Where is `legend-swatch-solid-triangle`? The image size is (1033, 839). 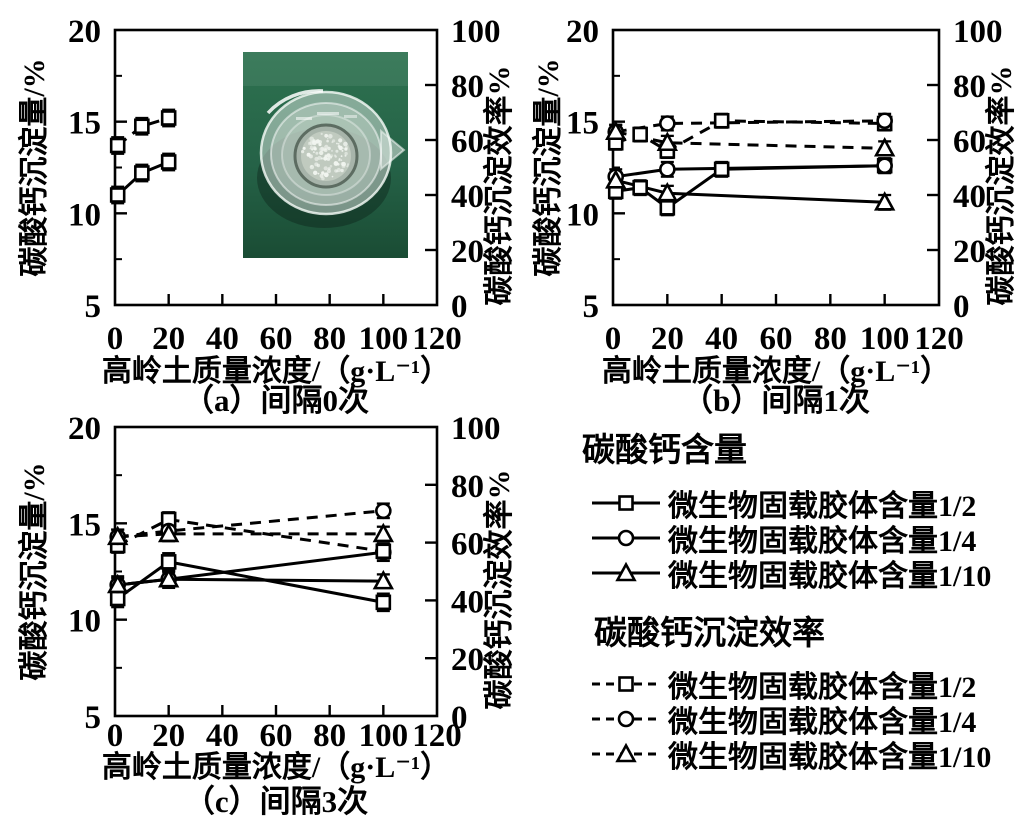 legend-swatch-solid-triangle is located at coordinates (626, 571).